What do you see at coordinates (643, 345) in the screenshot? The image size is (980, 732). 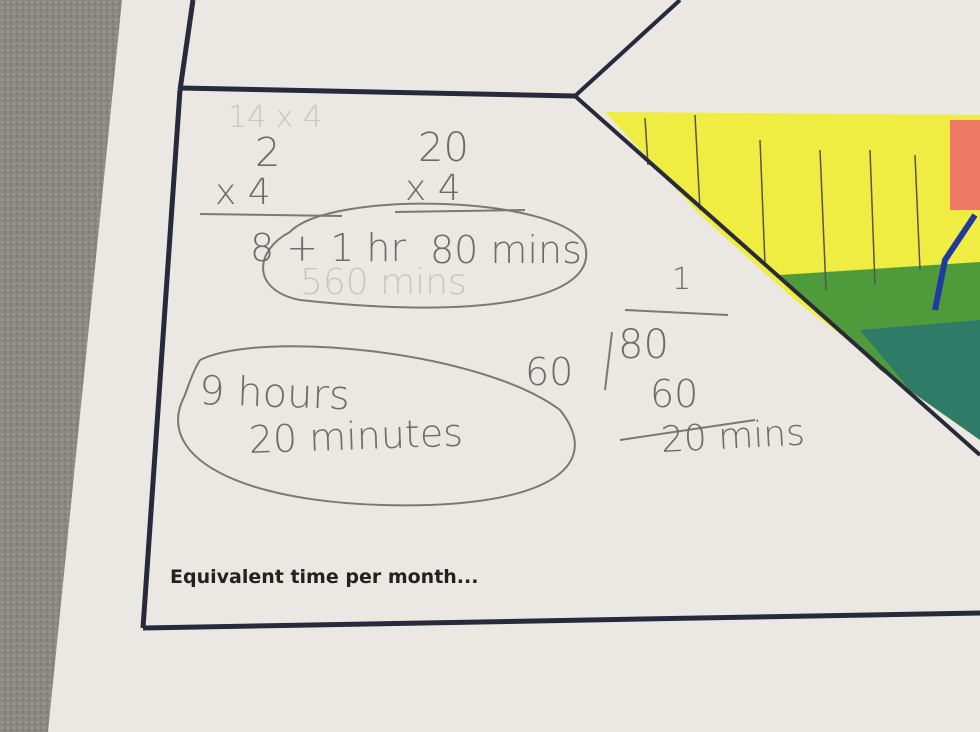 I see `division-dividend: 80` at bounding box center [643, 345].